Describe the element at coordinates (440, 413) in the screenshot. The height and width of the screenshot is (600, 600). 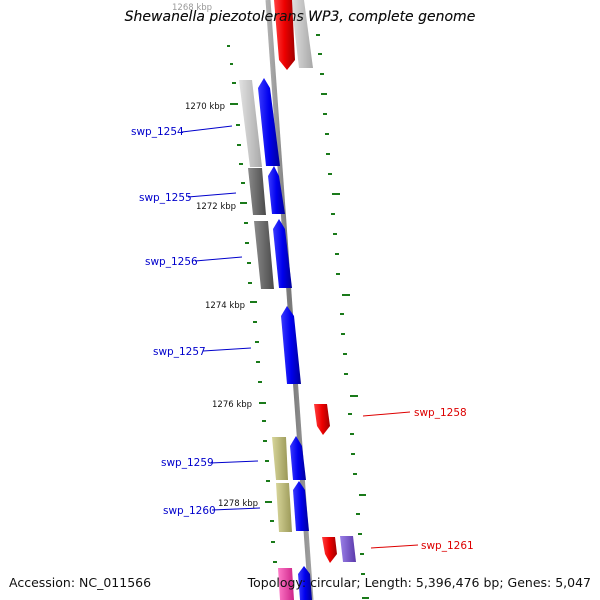
I see `gene-label-swp-1258: swp_1258` at that location.